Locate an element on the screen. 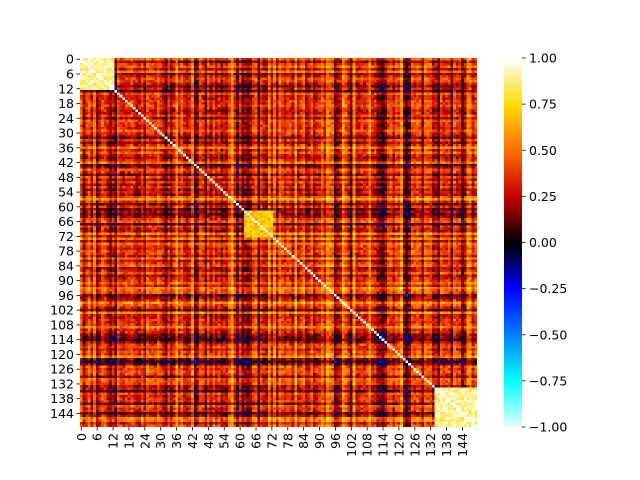 Image resolution: width=640 pixels, height=480 pixels. x-tick-label: 126 is located at coordinates (414, 445).